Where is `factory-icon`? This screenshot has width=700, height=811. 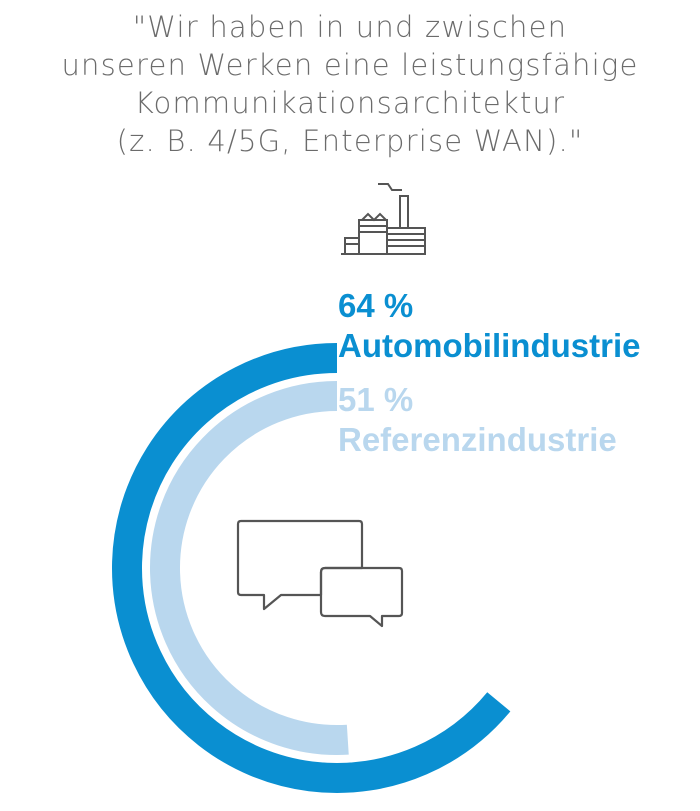 factory-icon is located at coordinates (383, 219).